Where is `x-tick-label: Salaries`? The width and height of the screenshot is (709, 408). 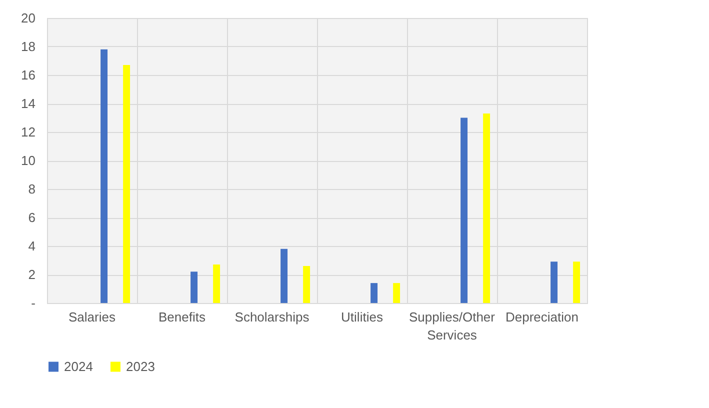
x-tick-label: Salaries is located at coordinates (92, 317).